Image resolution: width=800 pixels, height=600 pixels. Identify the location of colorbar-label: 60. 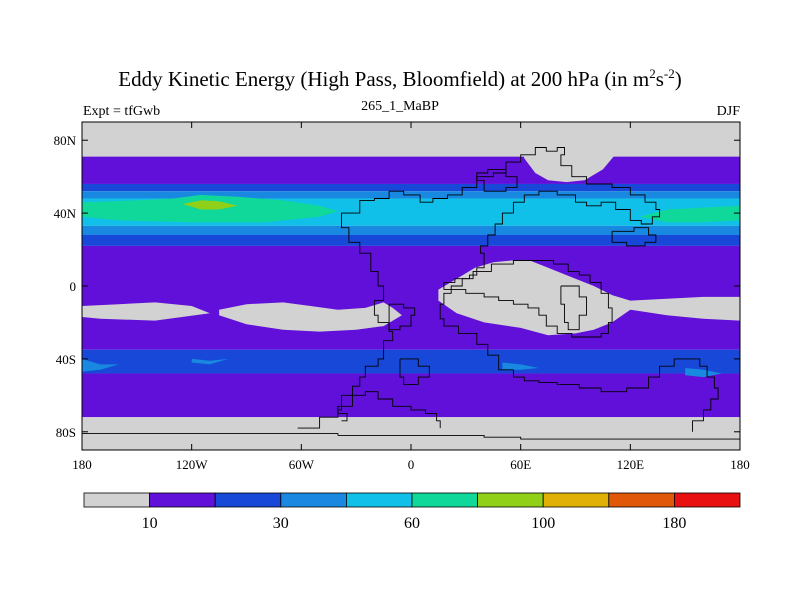
(412, 523).